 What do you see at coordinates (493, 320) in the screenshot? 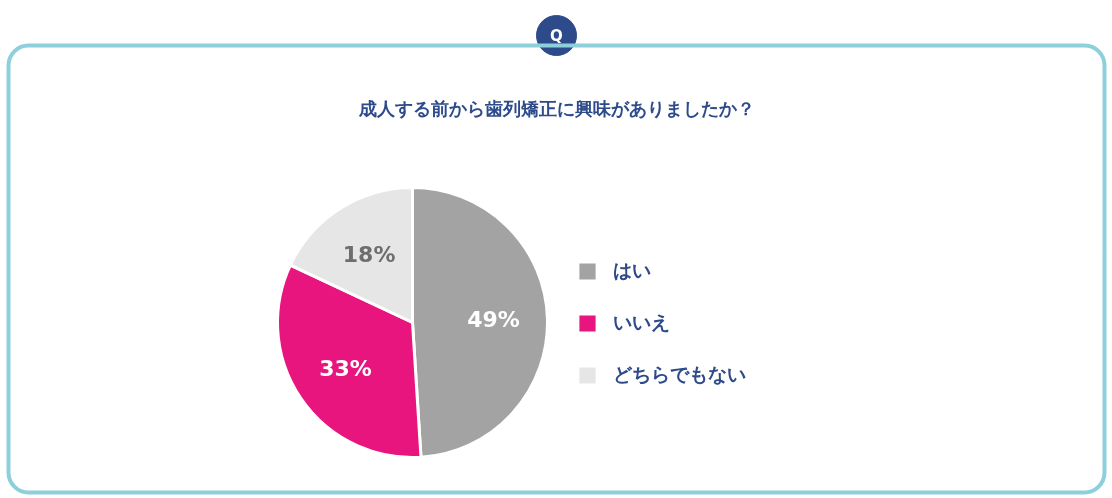
I see `data-label: 49%` at bounding box center [493, 320].